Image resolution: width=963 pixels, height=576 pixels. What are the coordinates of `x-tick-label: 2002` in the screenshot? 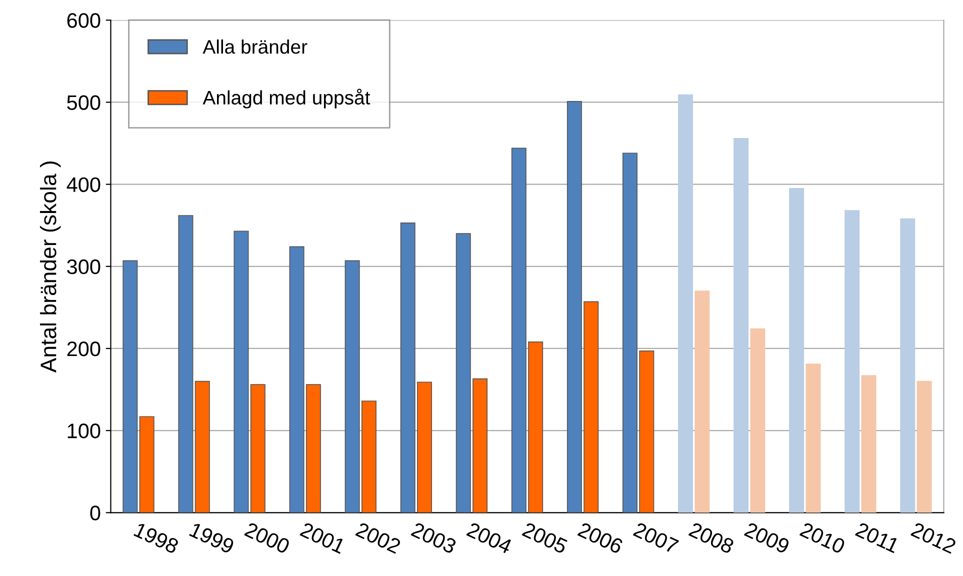 It's located at (378, 538).